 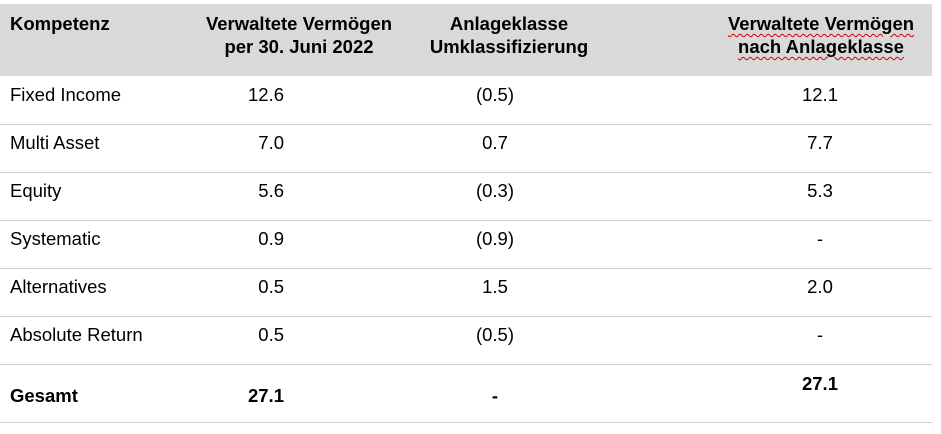 I want to click on total-label: Gesamt, so click(x=44, y=395).